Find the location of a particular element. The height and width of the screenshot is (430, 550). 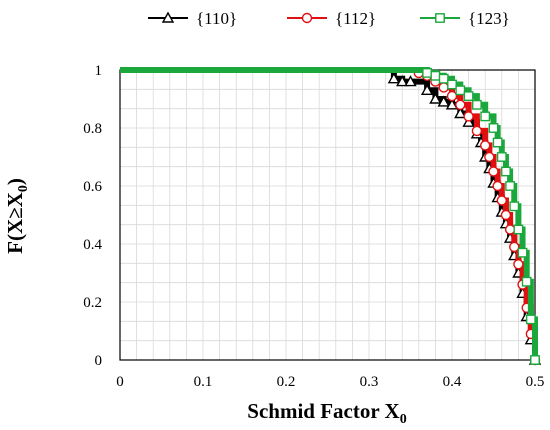

y-tick-label: 0.6 is located at coordinates (92, 187).